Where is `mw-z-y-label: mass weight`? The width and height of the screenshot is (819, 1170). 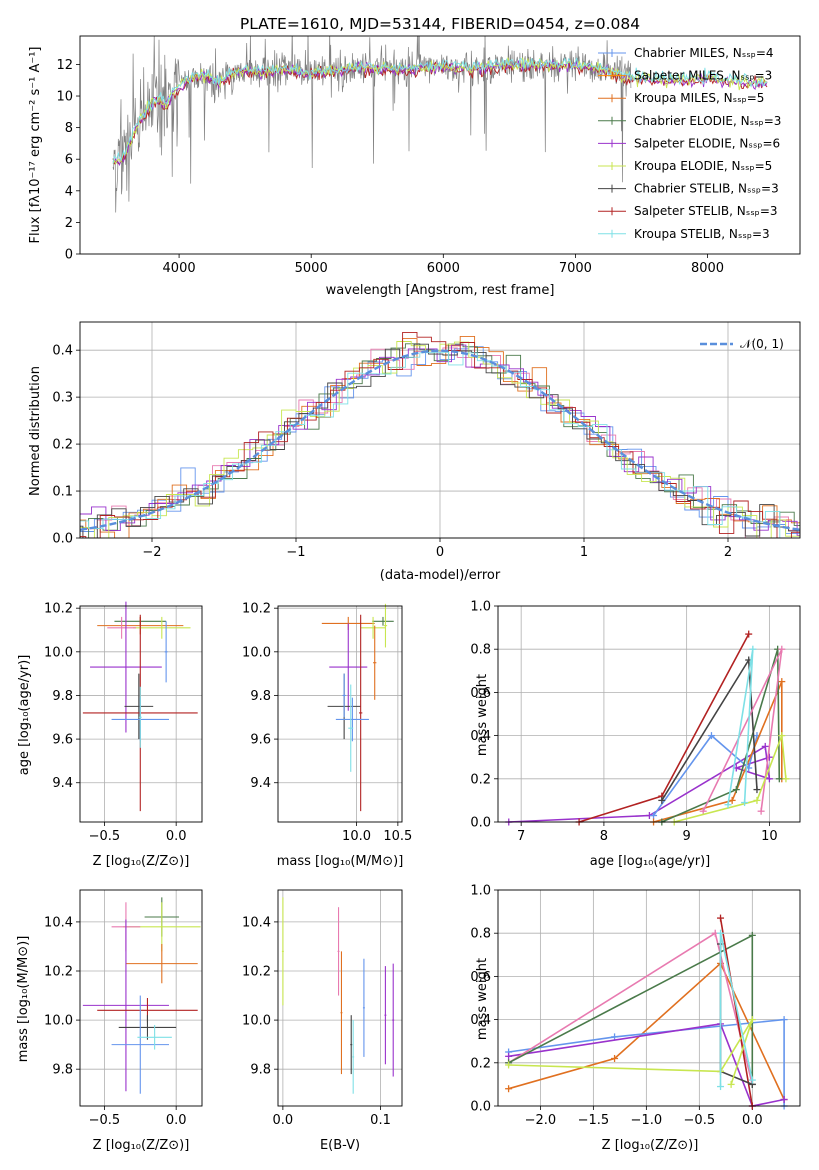
mw-z-y-label: mass weight is located at coordinates (482, 999).